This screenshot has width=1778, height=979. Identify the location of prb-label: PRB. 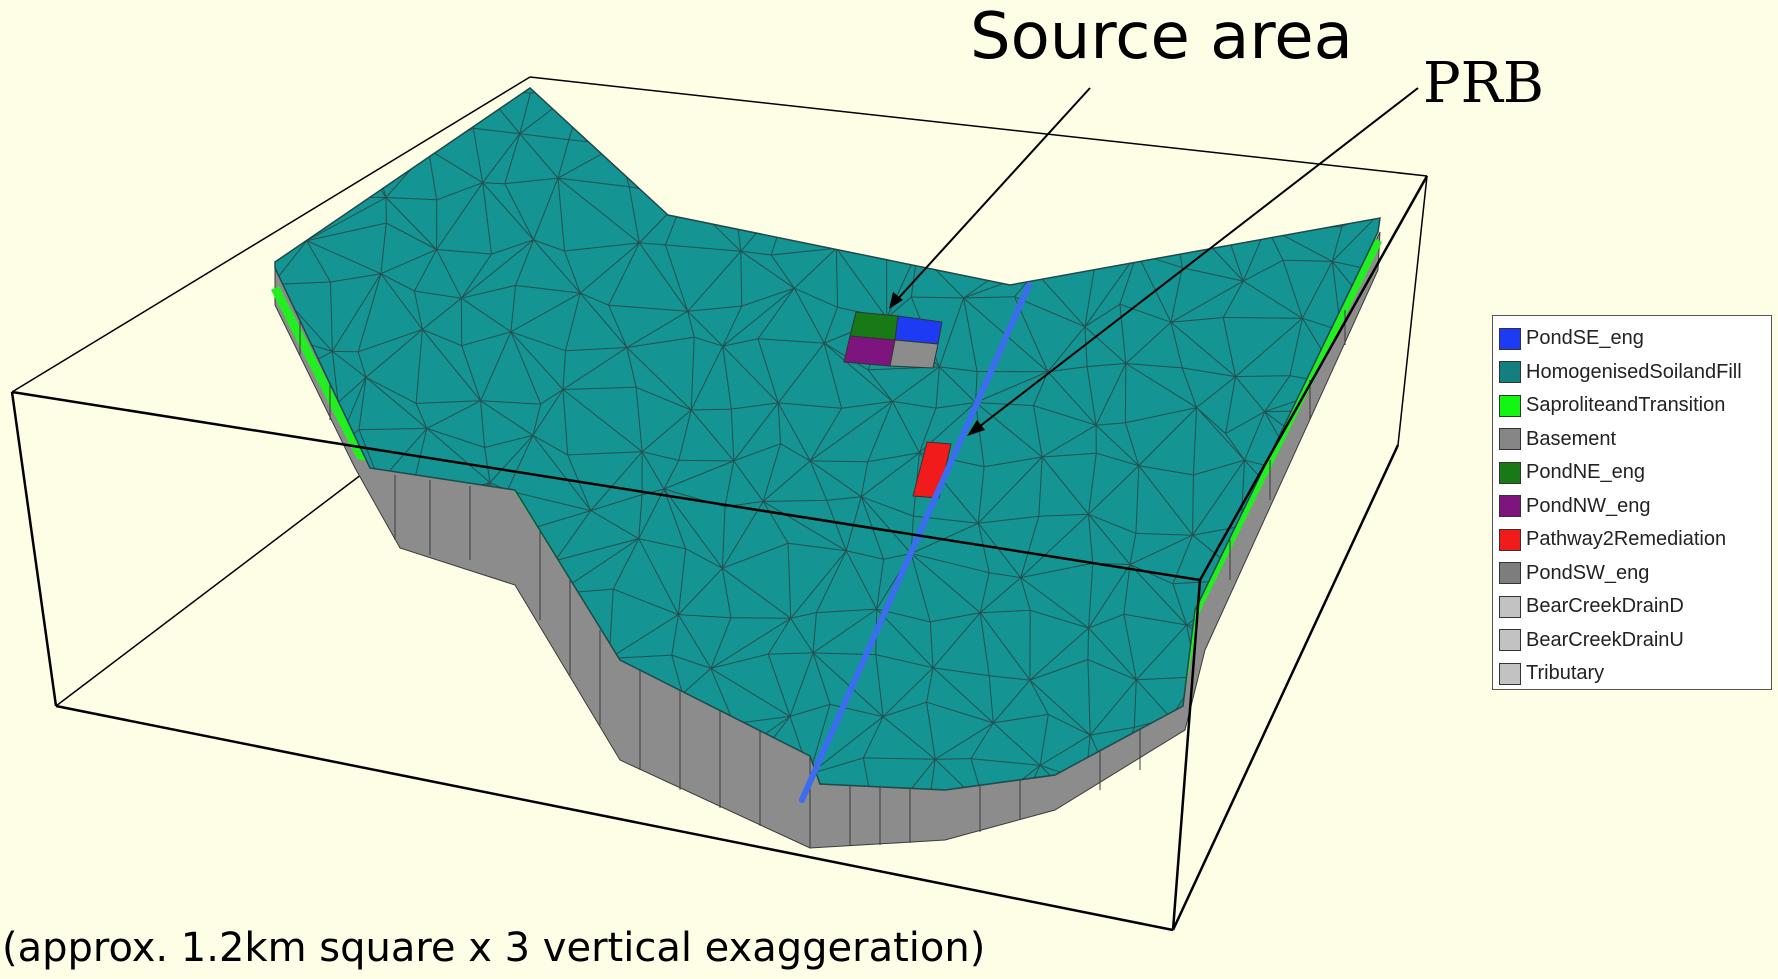
(1483, 83).